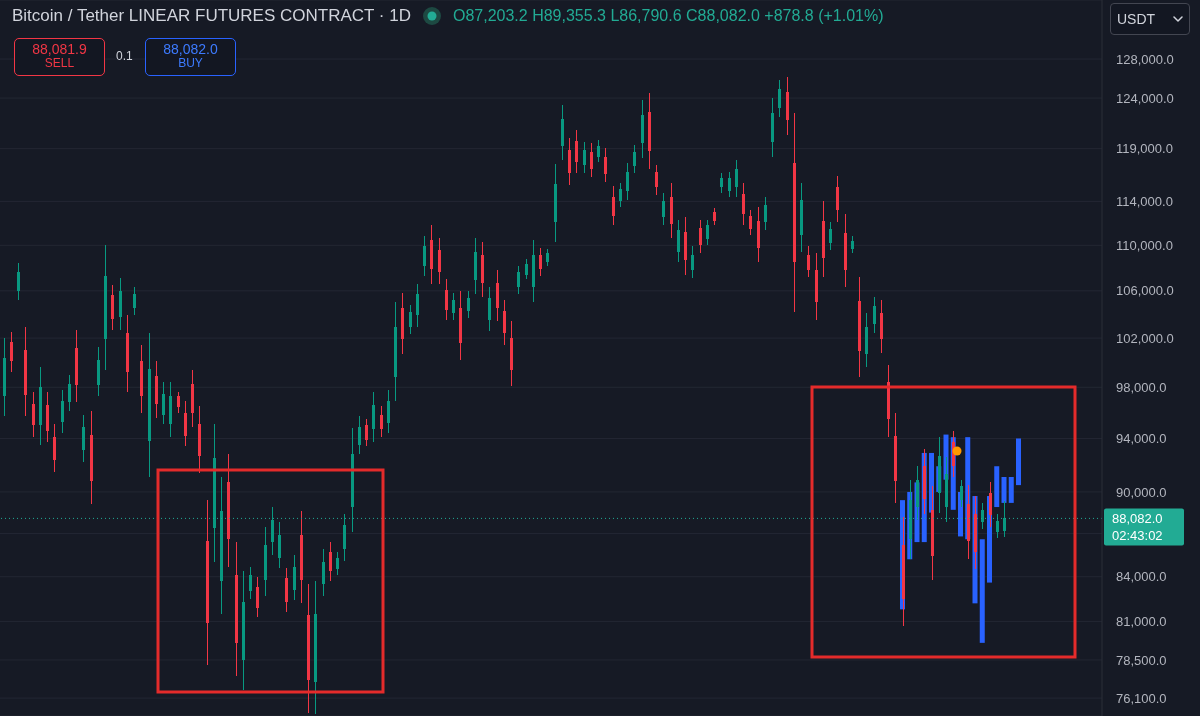 Image resolution: width=1200 pixels, height=716 pixels. I want to click on chart-title: Bitcoin / Tether LINEAR FUTURES CONTRACT · 1D, so click(211, 16).